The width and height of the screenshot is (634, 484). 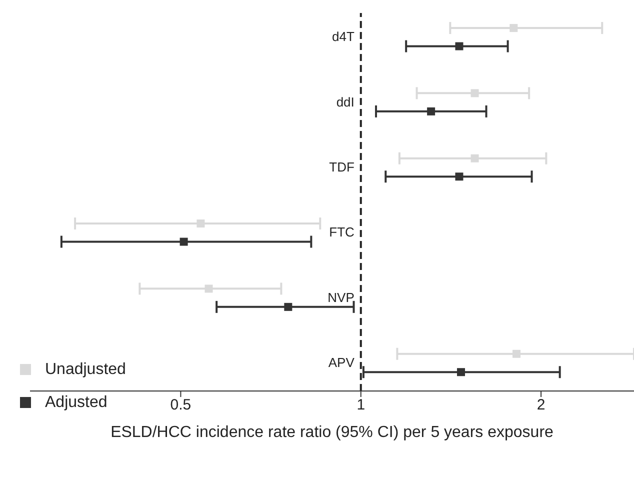 I want to click on y-tick-label: ddI, so click(x=345, y=102).